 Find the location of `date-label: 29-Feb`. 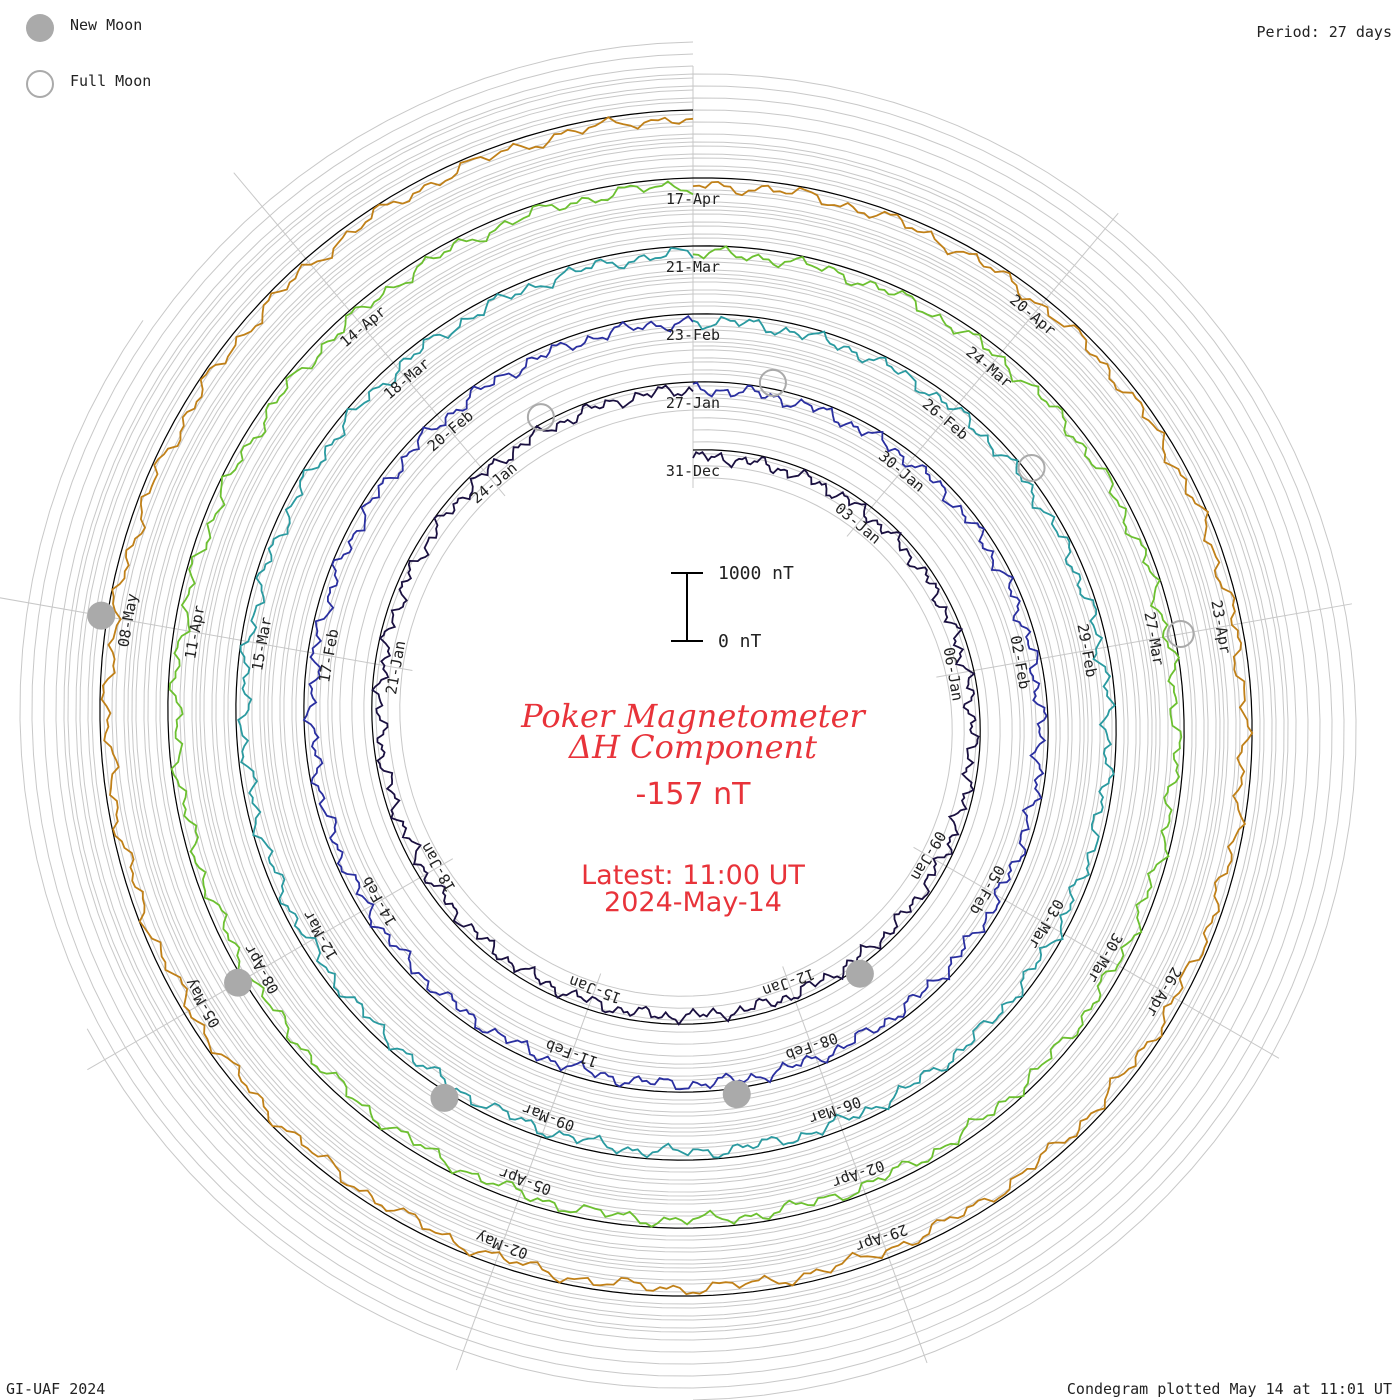

date-label: 29-Feb is located at coordinates (1086, 650).